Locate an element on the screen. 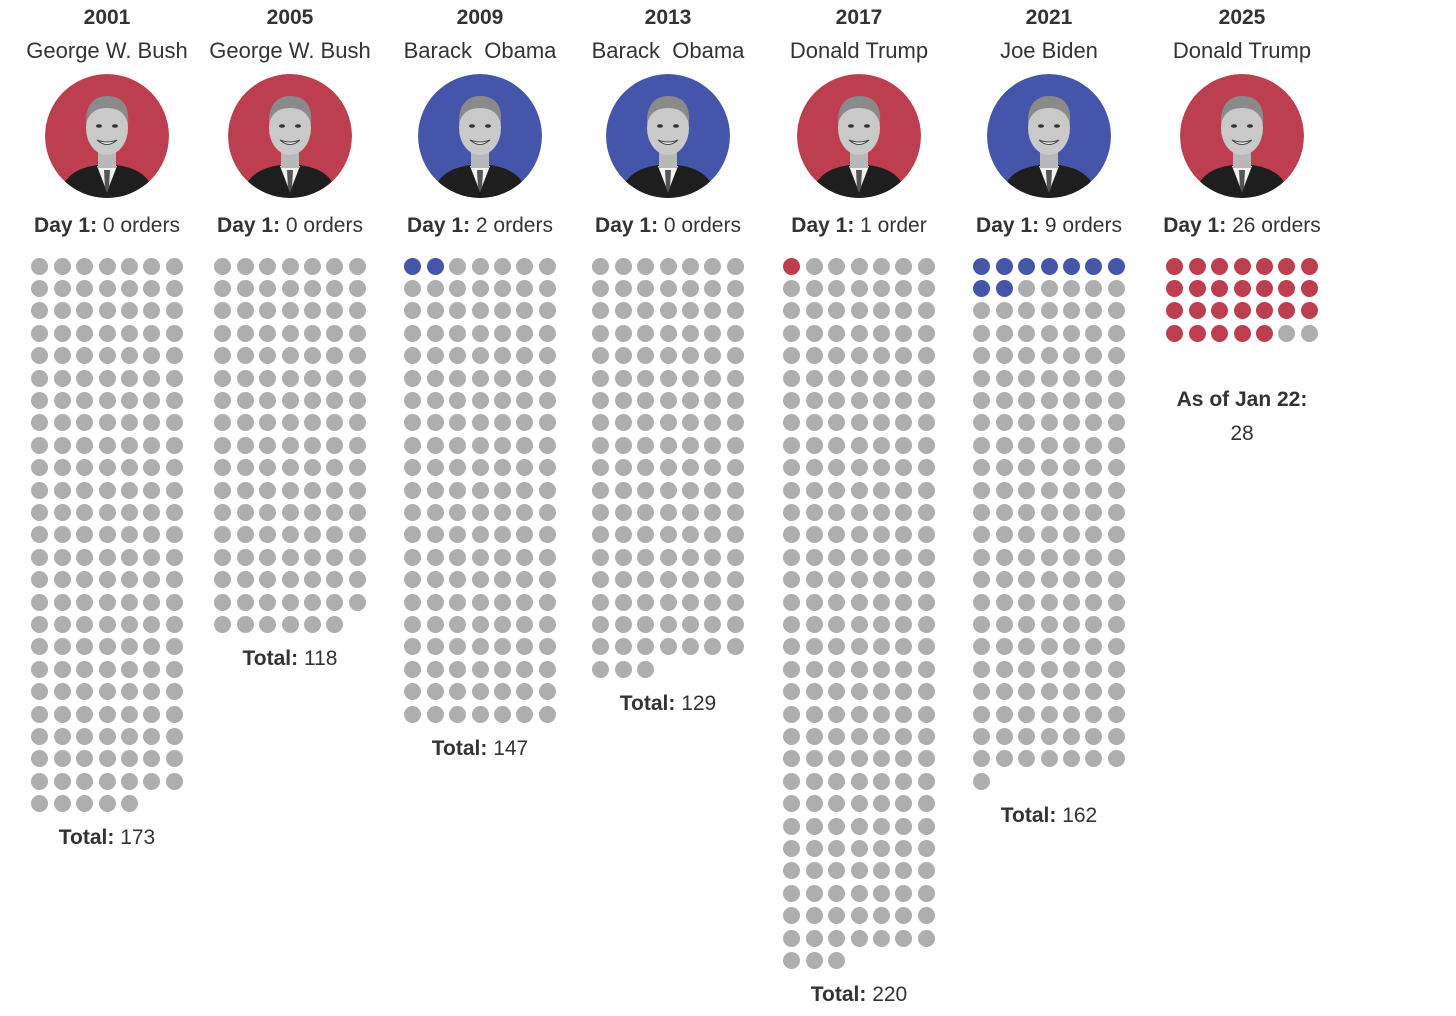 The width and height of the screenshot is (1456, 1016). president-portrait is located at coordinates (107, 136).